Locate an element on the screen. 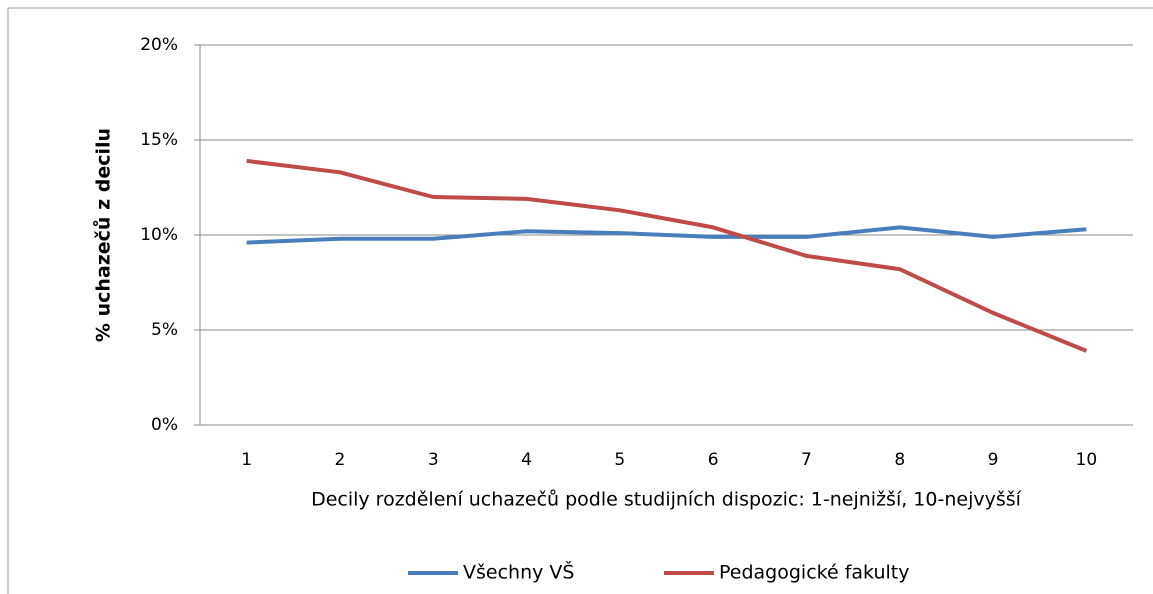  x-tick-label: 1 is located at coordinates (246, 460).